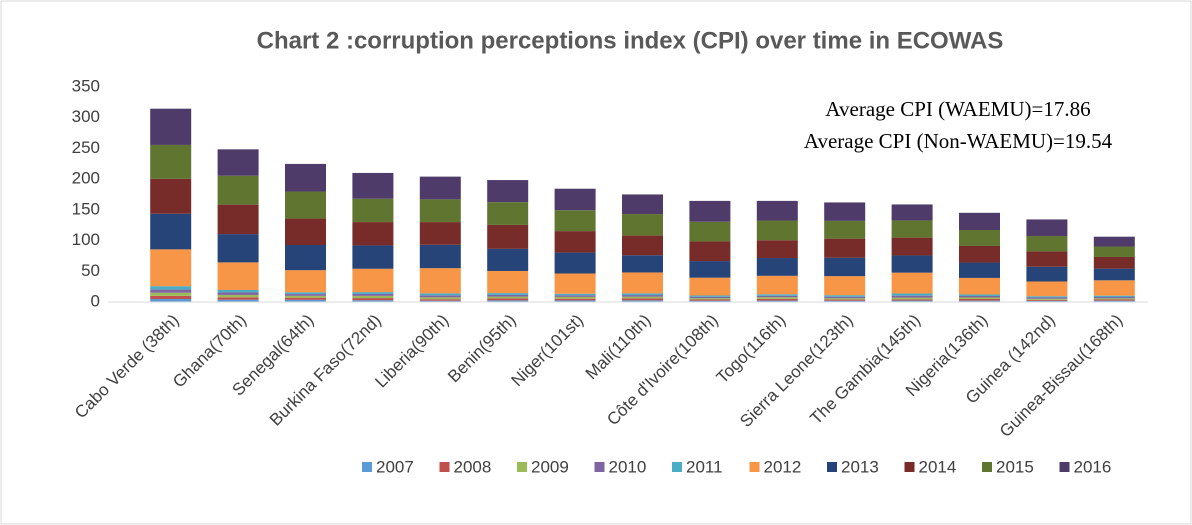  I want to click on legend-label: 2016, so click(1093, 466).